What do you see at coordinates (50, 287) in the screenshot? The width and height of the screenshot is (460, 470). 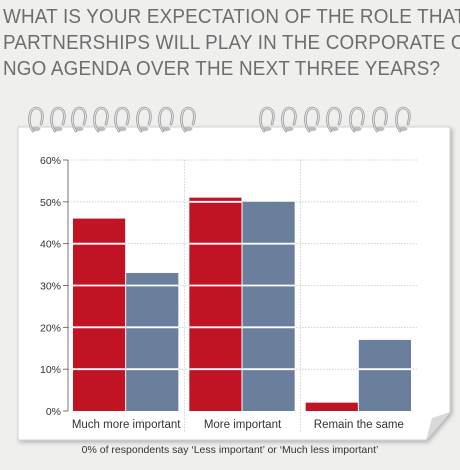 I see `y-tick-label: 30%` at bounding box center [50, 287].